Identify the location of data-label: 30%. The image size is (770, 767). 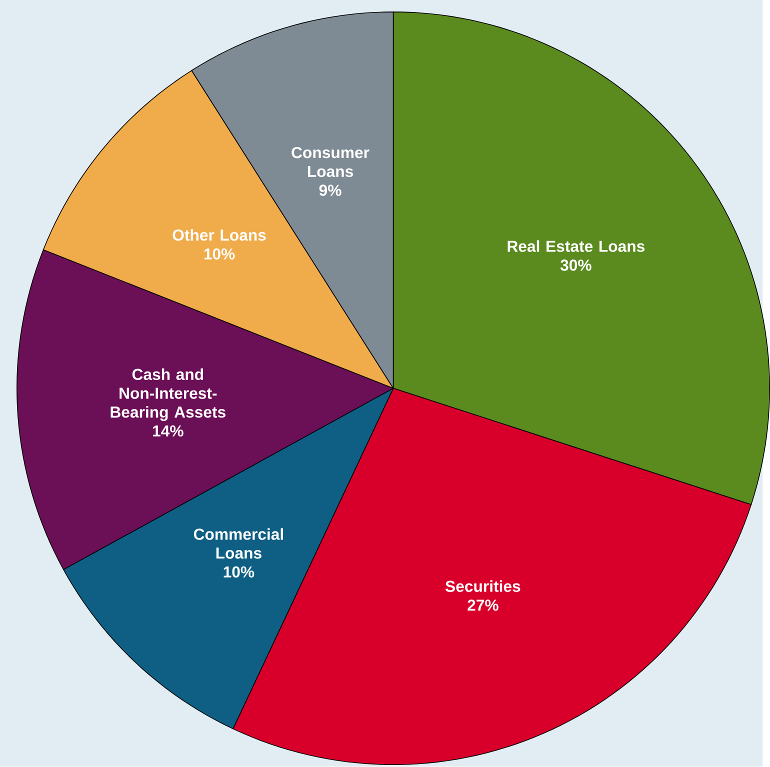
(576, 265).